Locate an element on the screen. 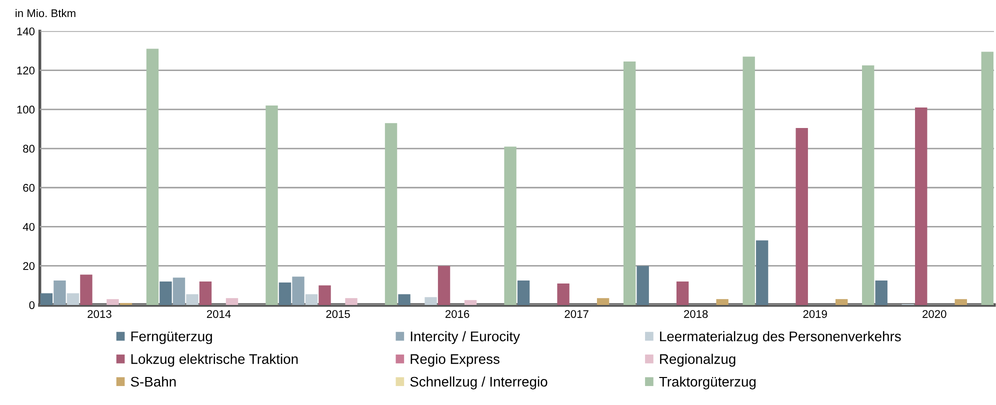  legend-label: Leermaterialzug des Personenverkehrs is located at coordinates (780, 337).